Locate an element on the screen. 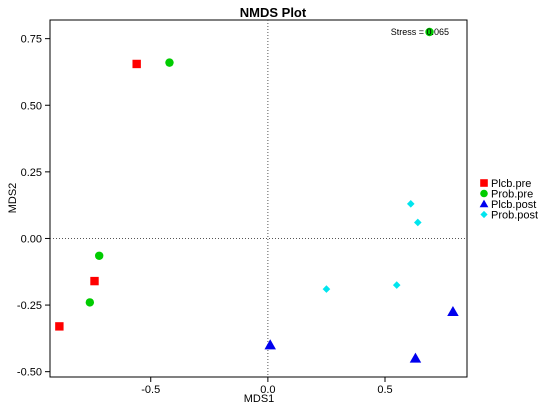 This screenshot has height=413, width=550. y-tick-label: 0.00 is located at coordinates (31, 239).